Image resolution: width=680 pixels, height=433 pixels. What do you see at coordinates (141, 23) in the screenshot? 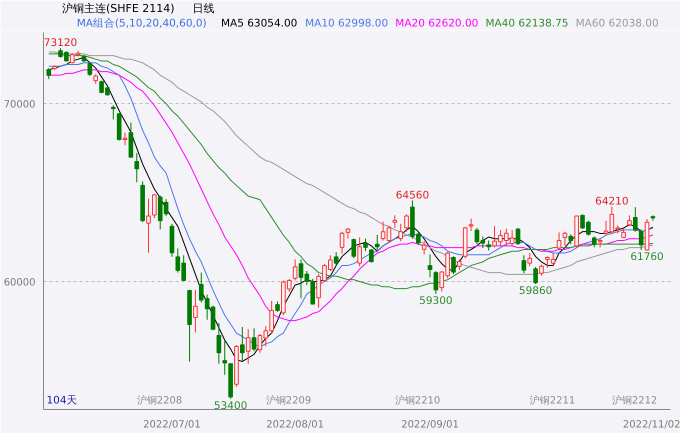
I see `legend-title: MA组合(5,10,20,40,60,0)` at bounding box center [141, 23].